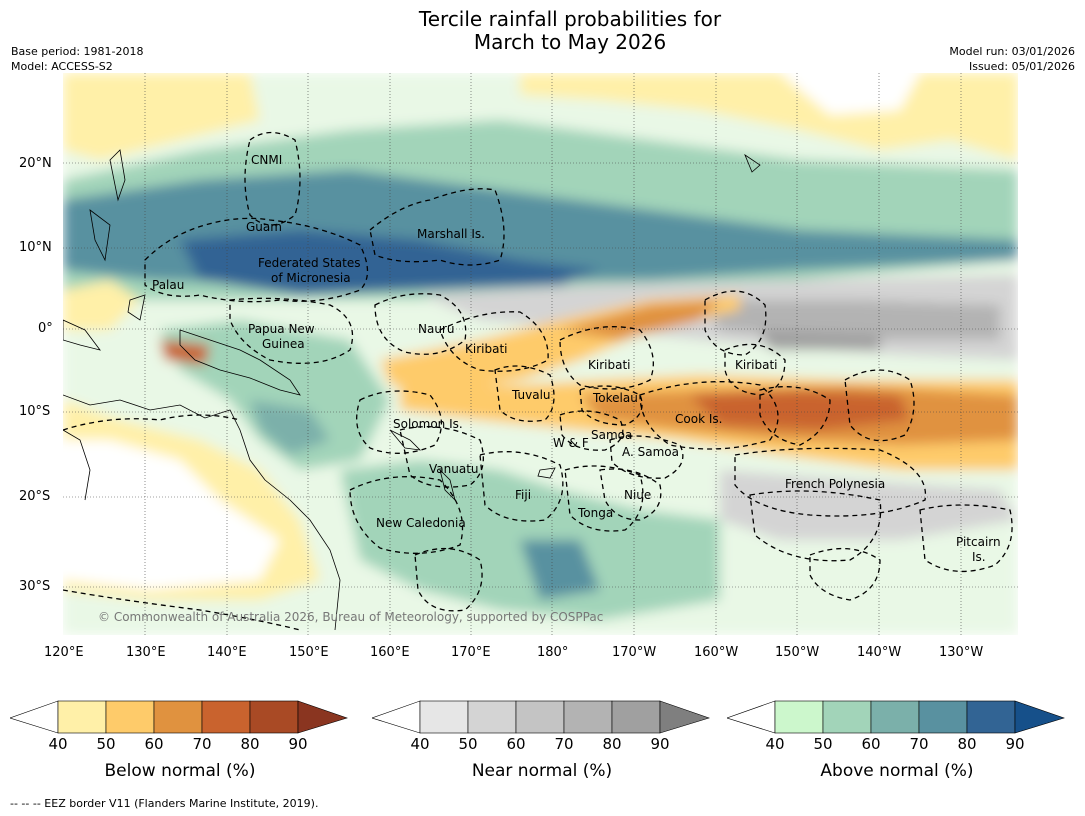 The image size is (1085, 816). What do you see at coordinates (471, 652) in the screenshot?
I see `lon-label: 170°E` at bounding box center [471, 652].